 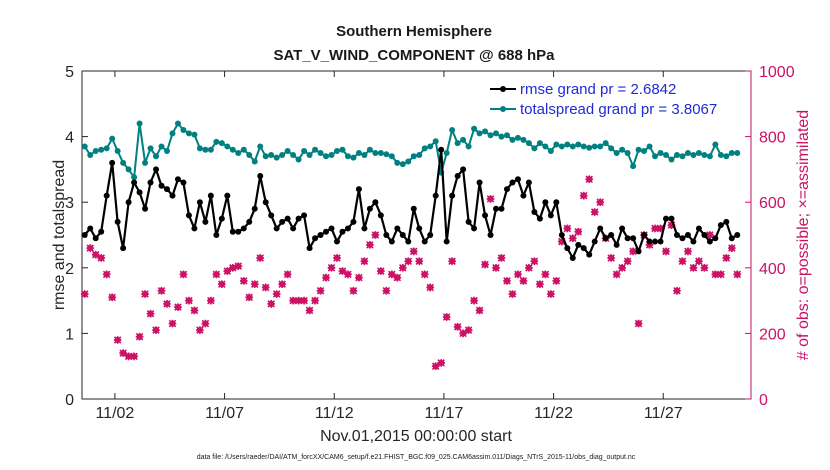 I want to click on y-axis-label-right: # of obs: o=possible; ×=assimilated, so click(x=803, y=235).